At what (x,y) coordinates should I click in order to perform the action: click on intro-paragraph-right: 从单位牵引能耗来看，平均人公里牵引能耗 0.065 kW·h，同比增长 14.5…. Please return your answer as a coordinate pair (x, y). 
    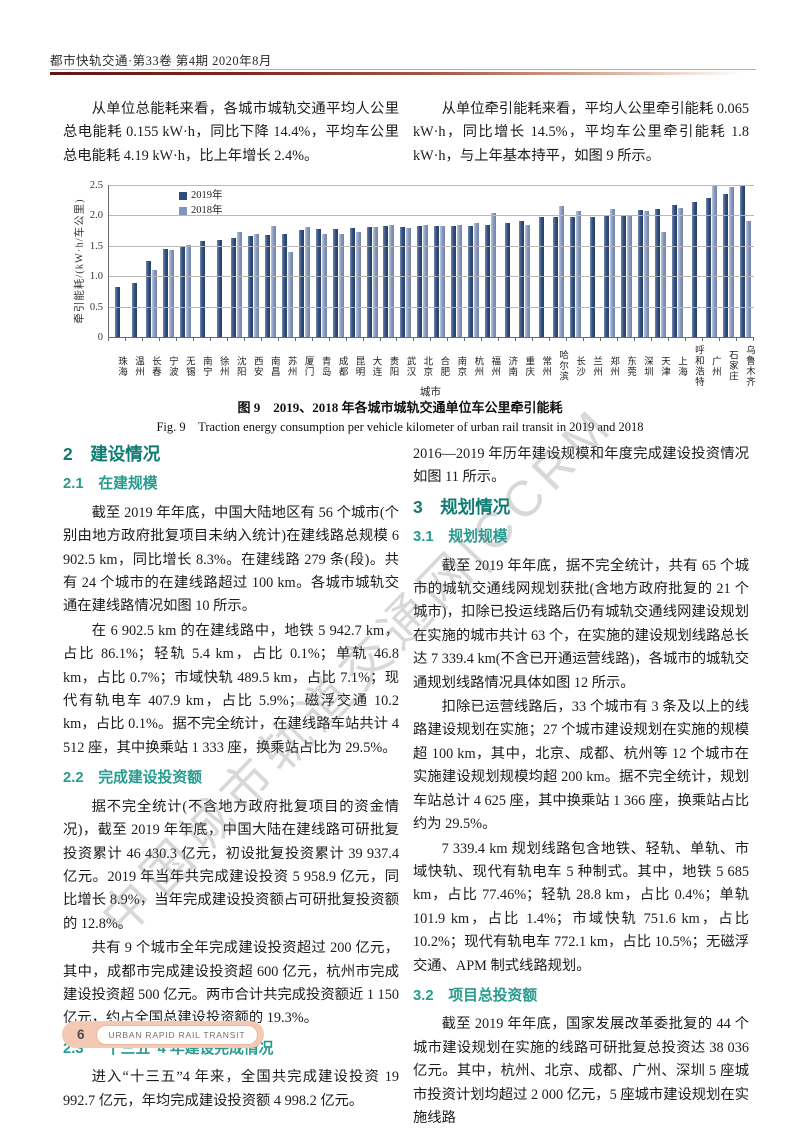
    Looking at the image, I should click on (581, 133).